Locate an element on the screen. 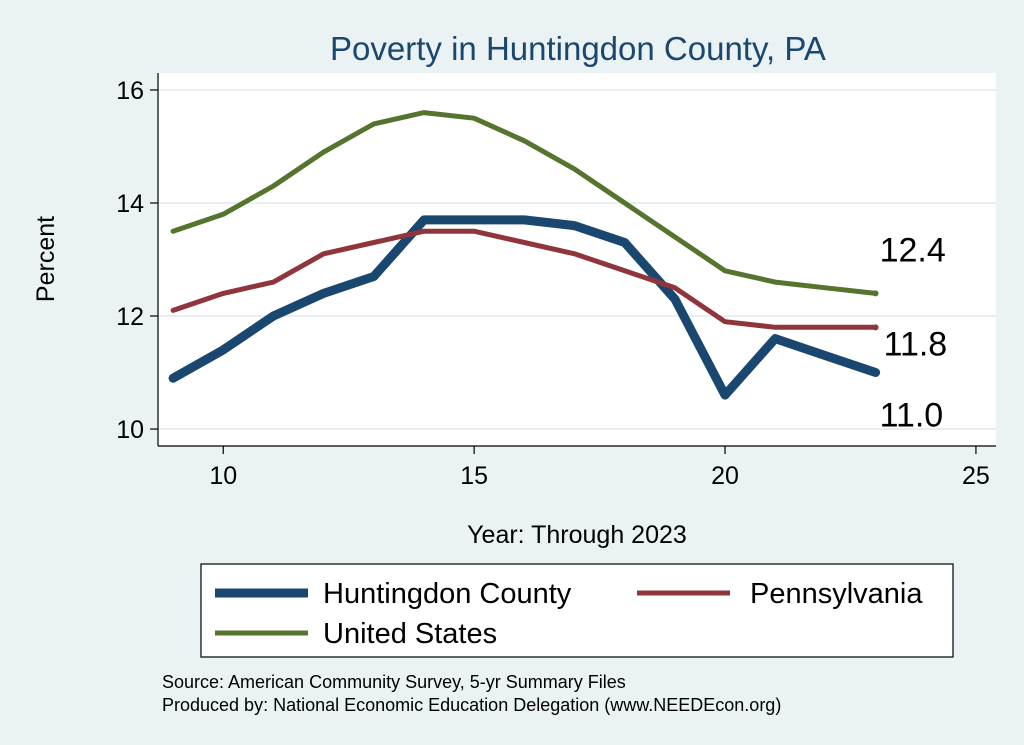  end-label-united-states: 12.4 is located at coordinates (913, 250).